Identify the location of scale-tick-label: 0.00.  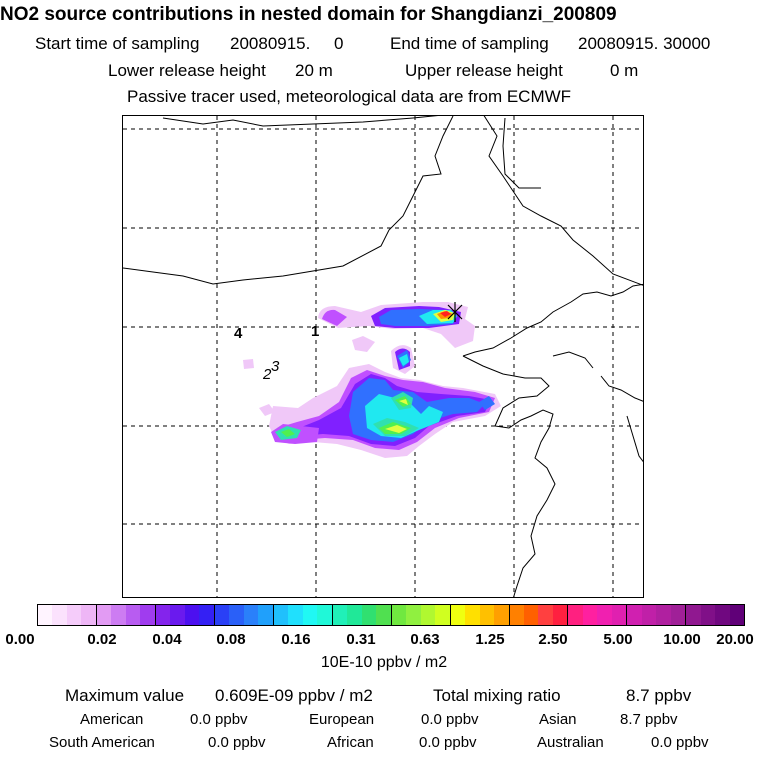
(20, 639).